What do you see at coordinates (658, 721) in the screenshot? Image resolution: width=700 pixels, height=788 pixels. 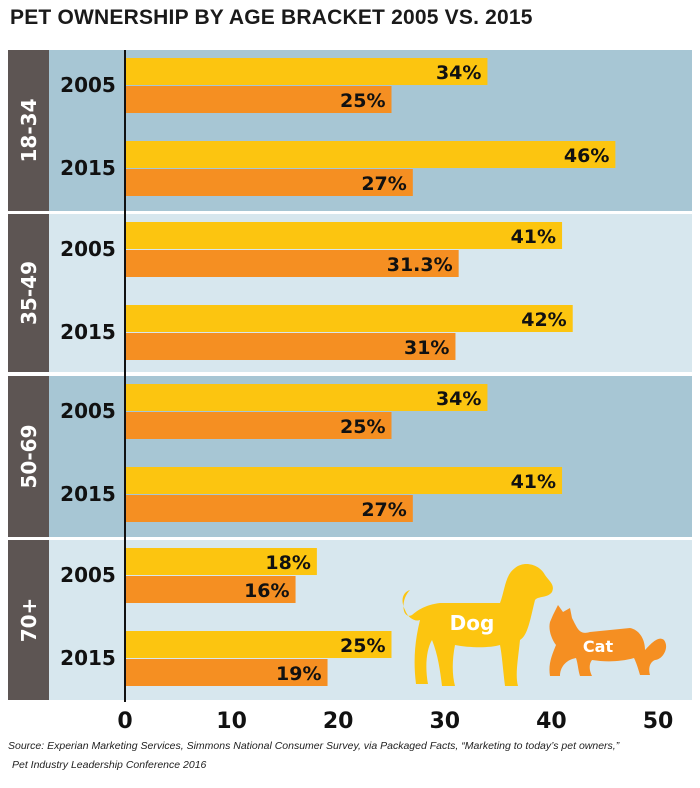 I see `x-tick-label: 50` at bounding box center [658, 721].